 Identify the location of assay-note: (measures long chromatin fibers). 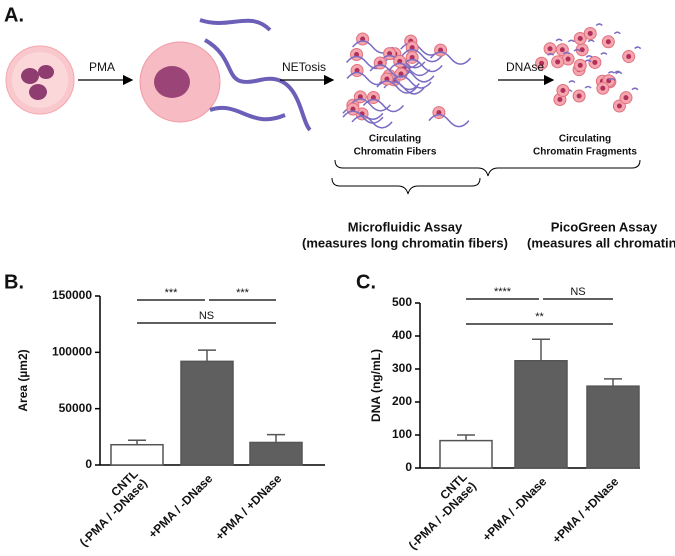
(405, 242).